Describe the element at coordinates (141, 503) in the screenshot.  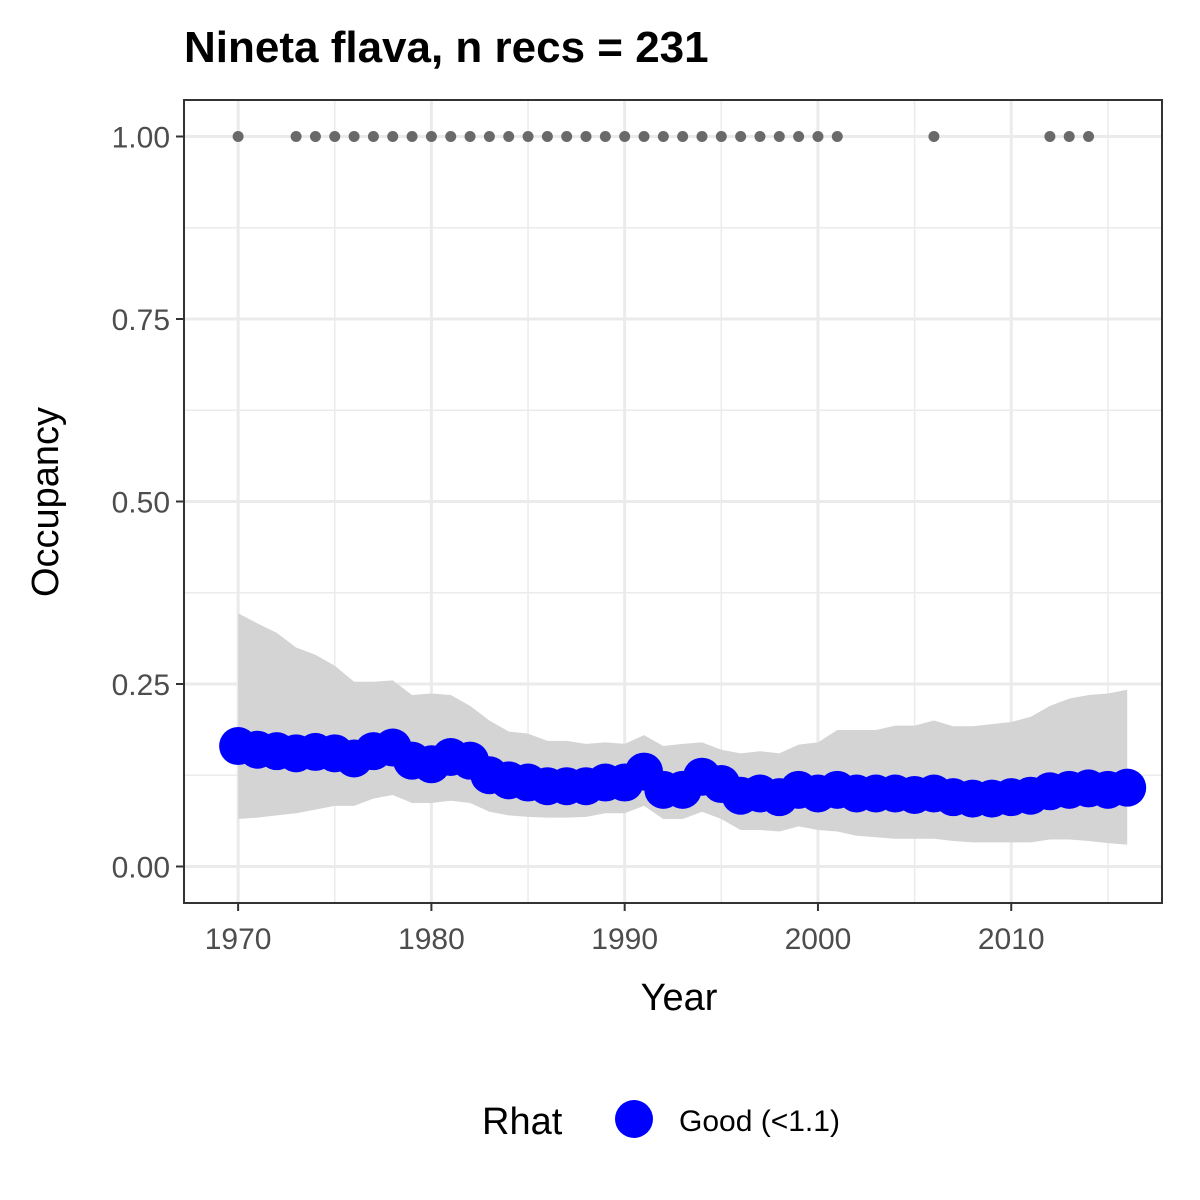
I see `y-tick-label: 0.50` at that location.